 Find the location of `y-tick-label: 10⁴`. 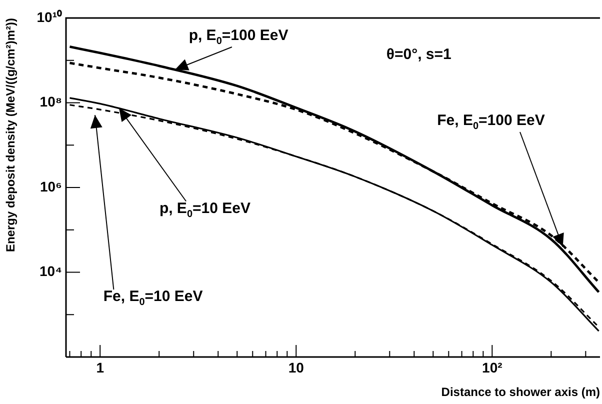

y-tick-label: 10⁴ is located at coordinates (51, 271).